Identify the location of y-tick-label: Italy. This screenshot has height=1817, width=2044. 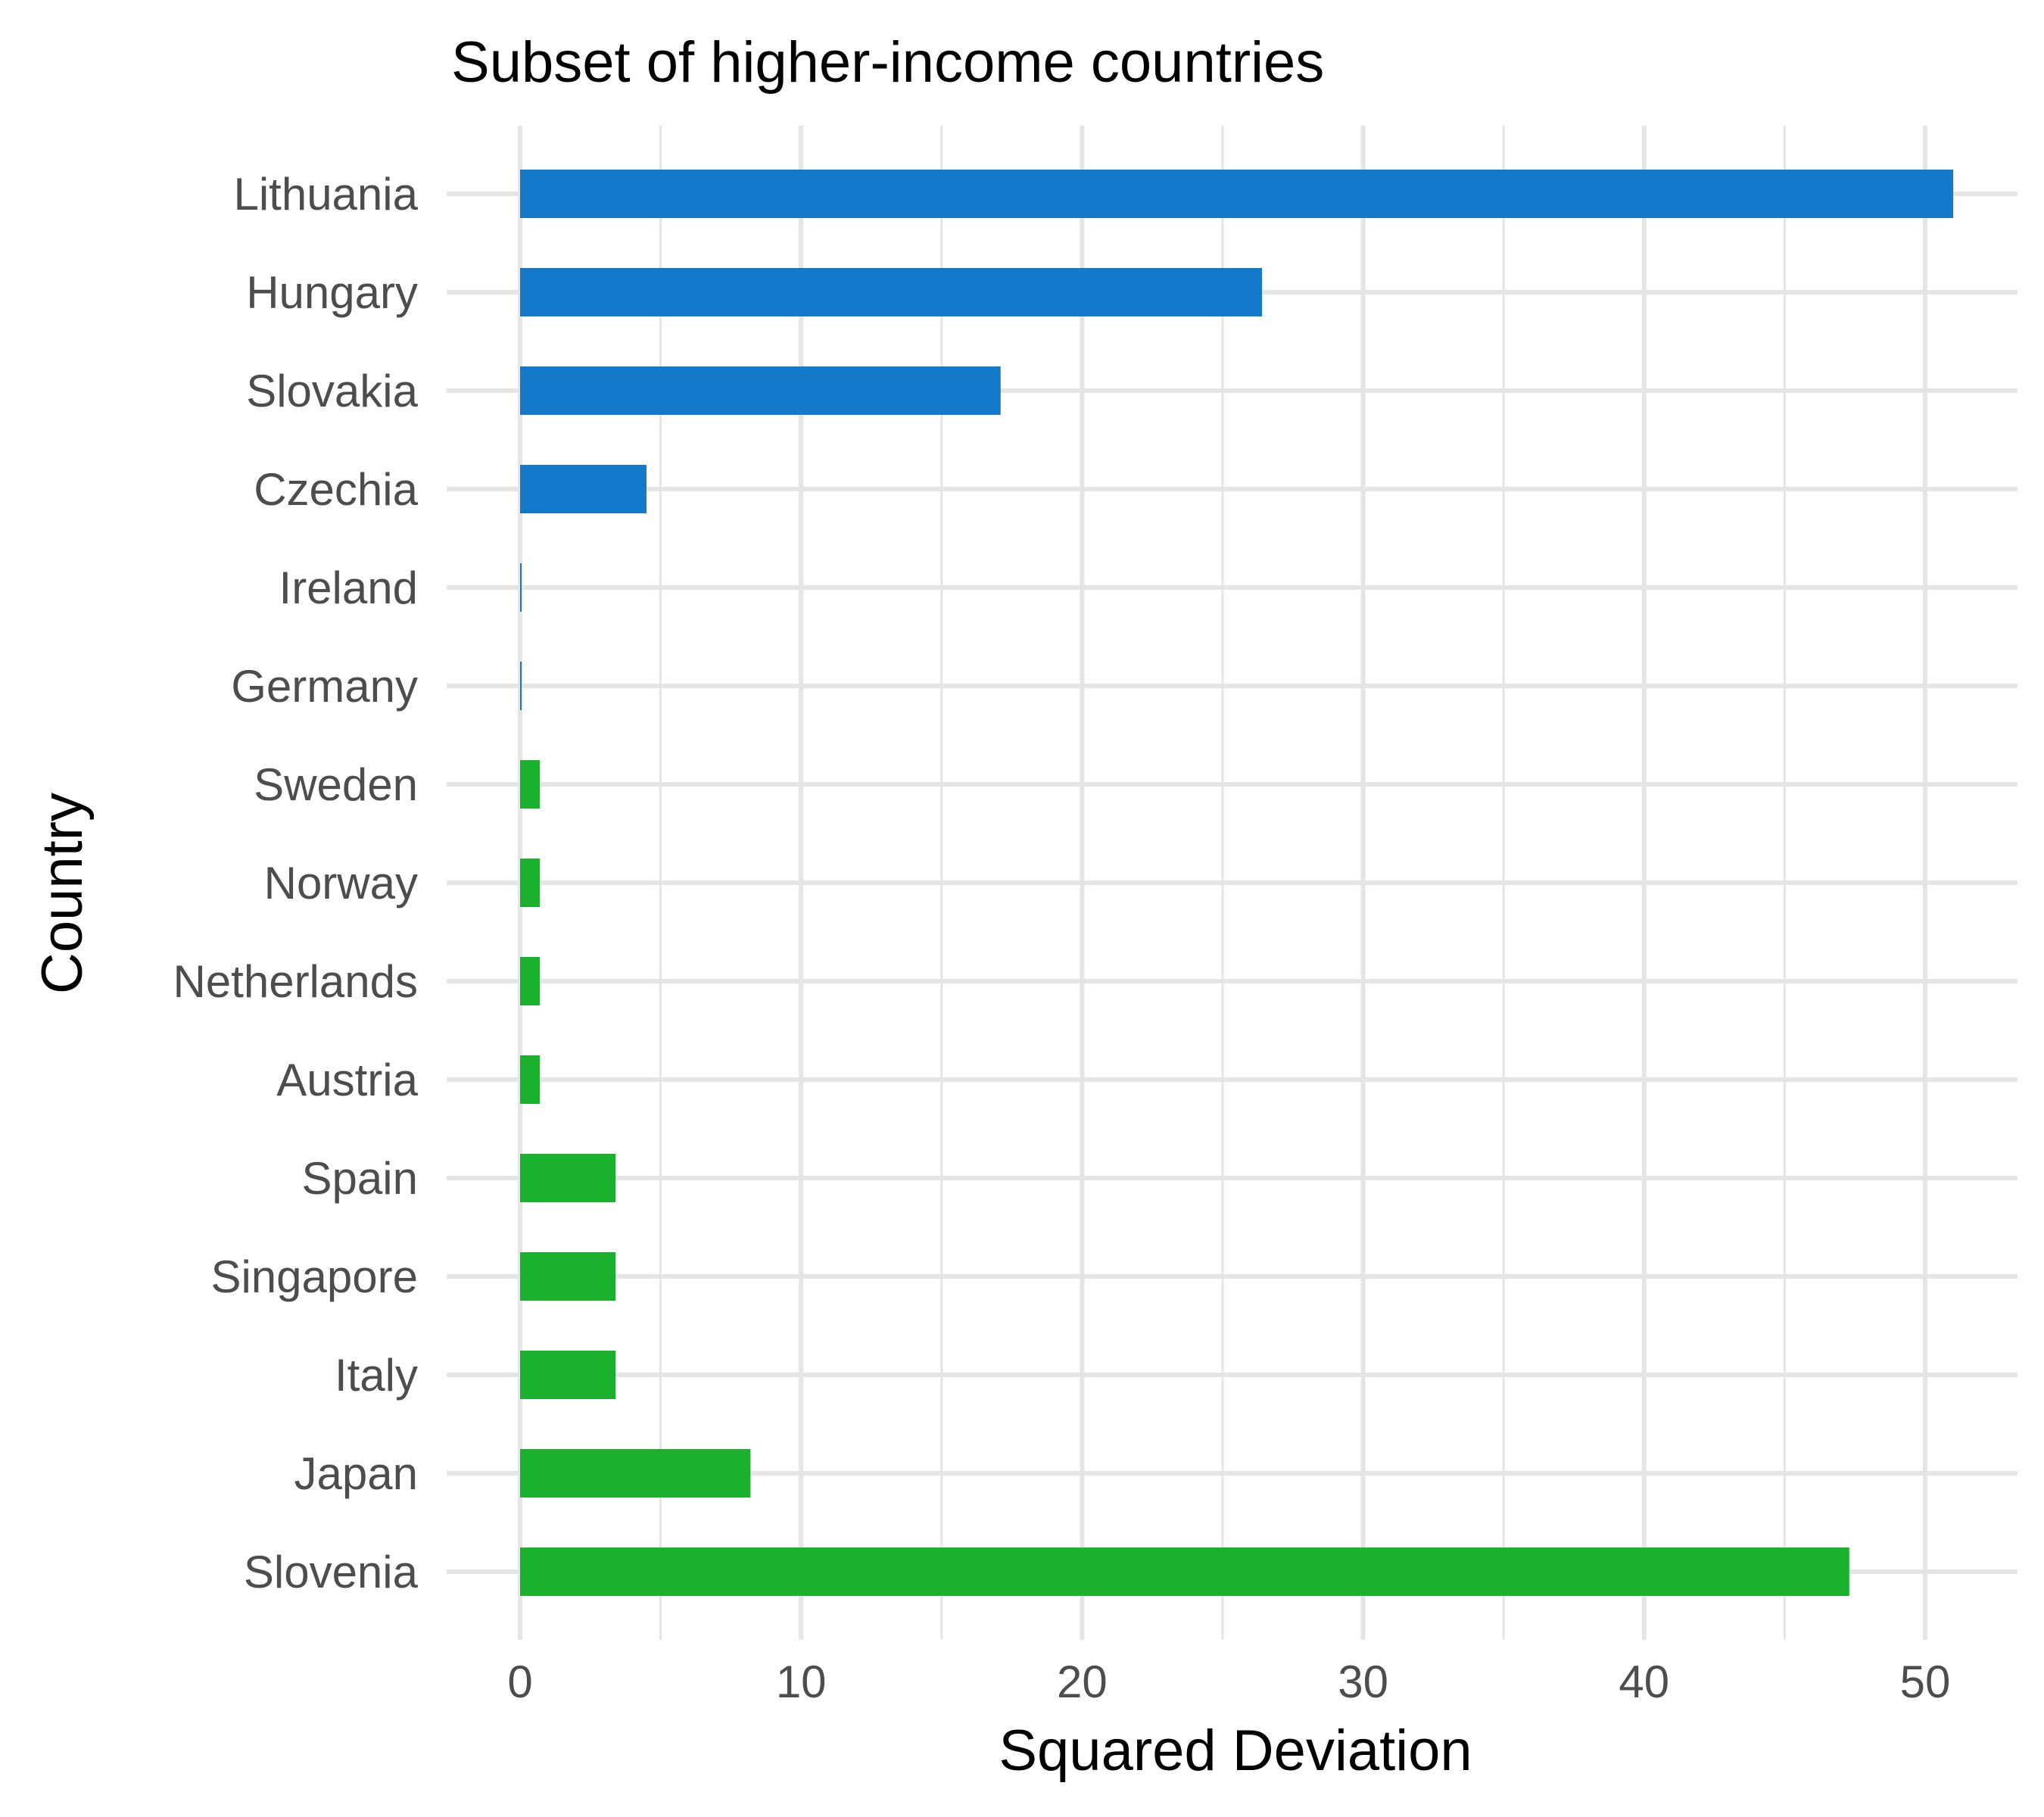
(376, 1375).